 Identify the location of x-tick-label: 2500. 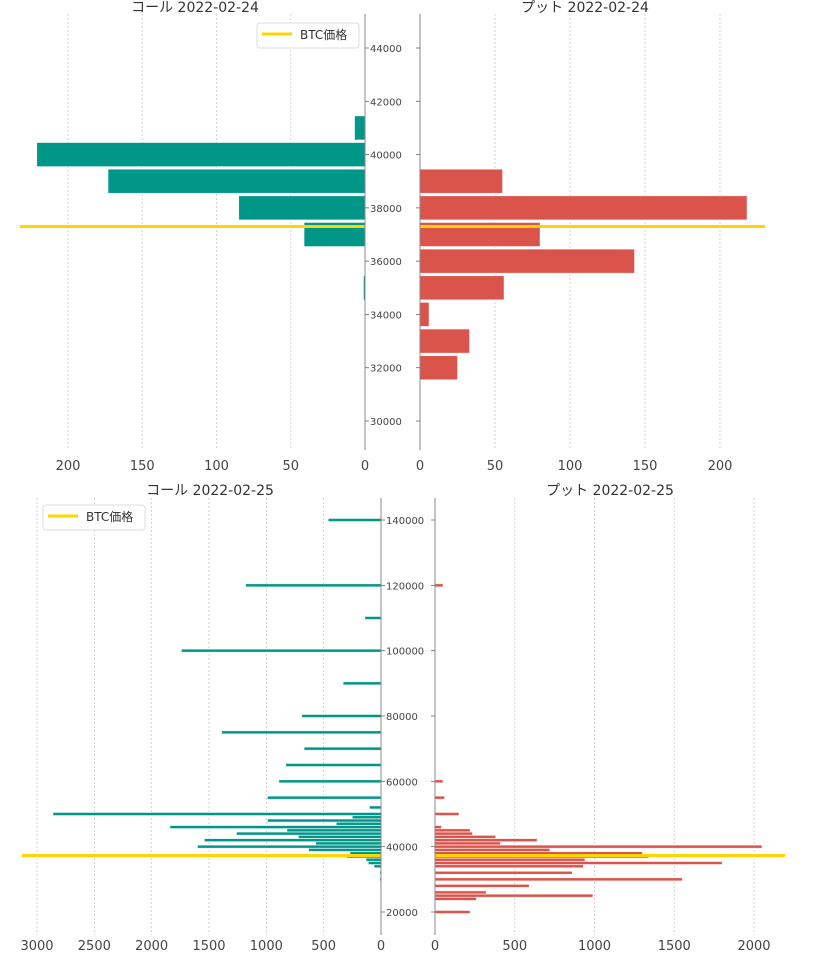
(94, 946).